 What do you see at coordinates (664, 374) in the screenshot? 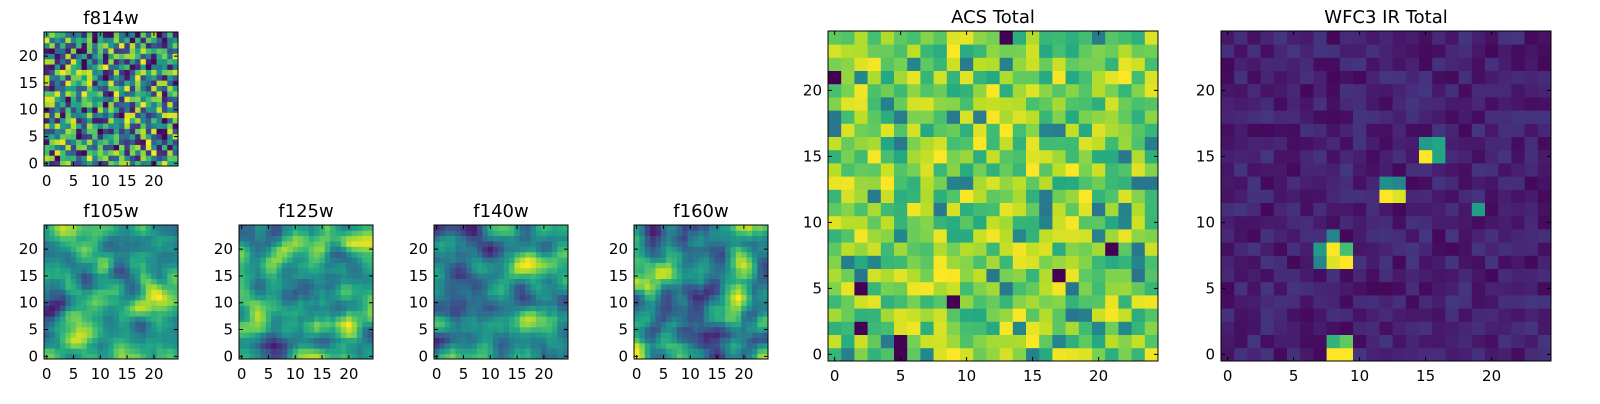
I see `x-tick-label: 5` at bounding box center [664, 374].